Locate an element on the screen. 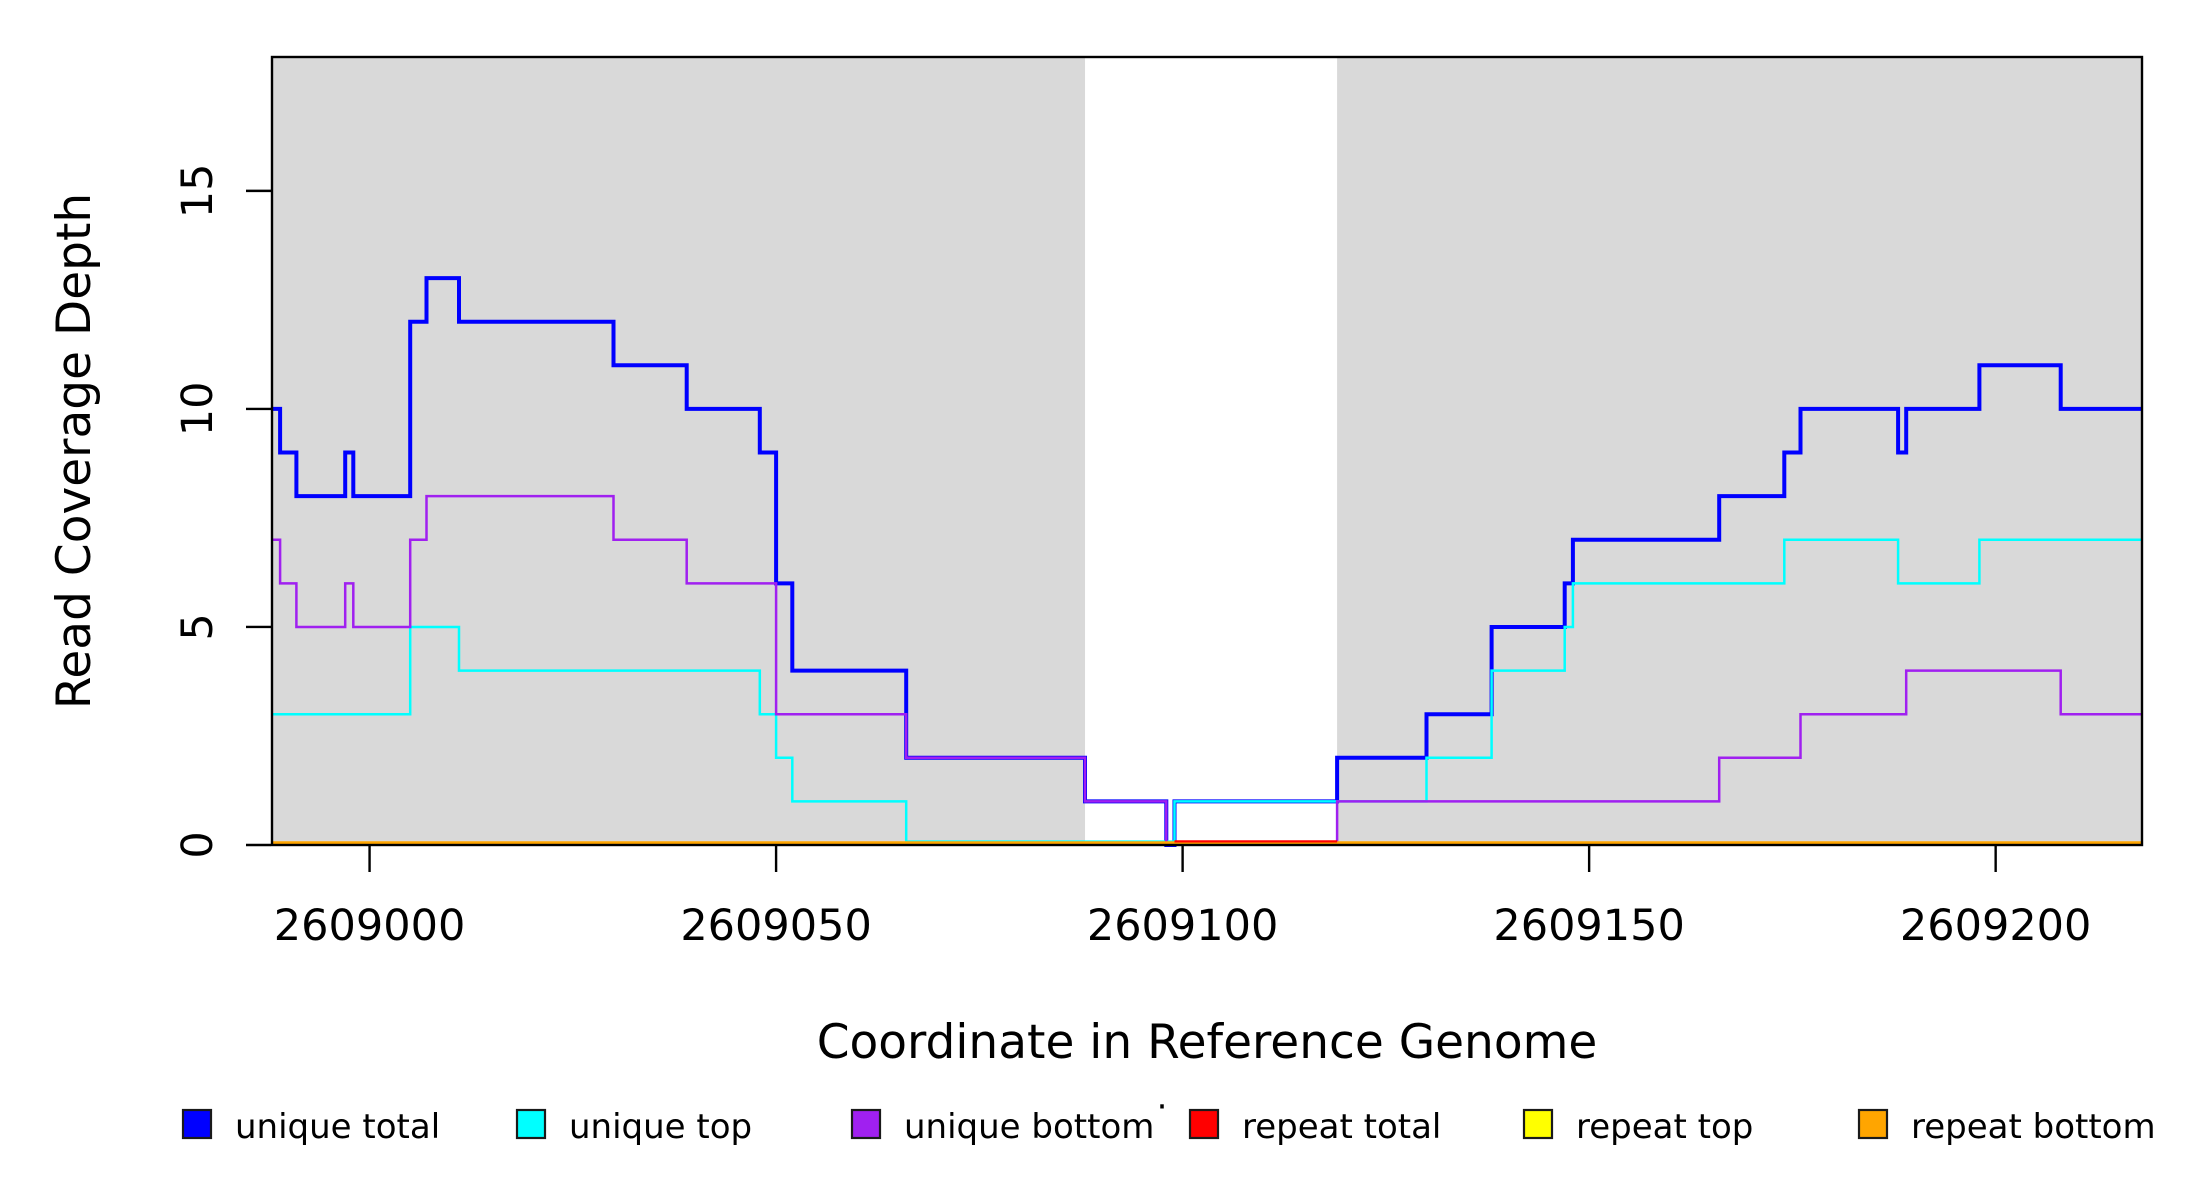 Image resolution: width=2200 pixels, height=1200 pixels. y-tick-label: 5 is located at coordinates (198, 626).